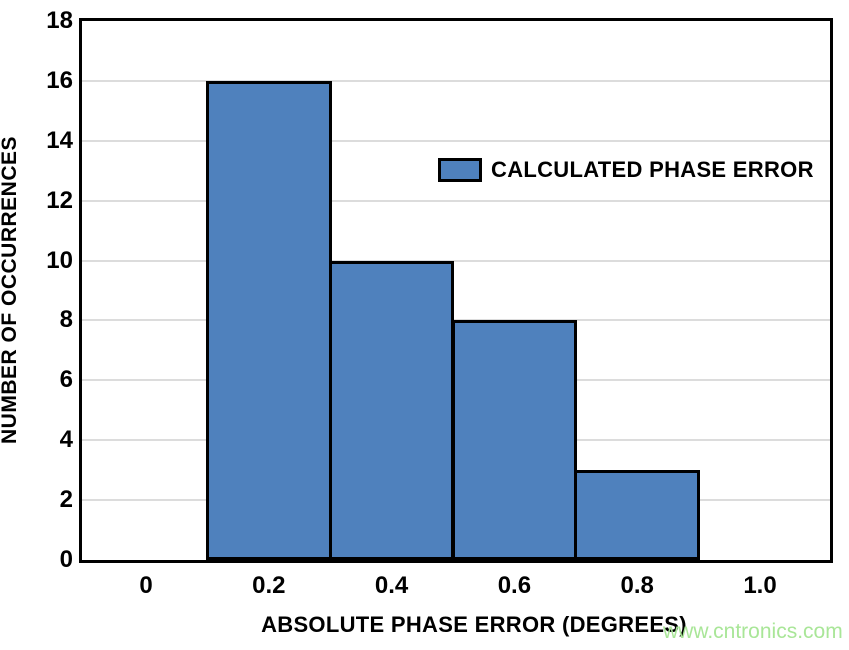 The width and height of the screenshot is (849, 650). I want to click on x-tick-label-0: 0, so click(146, 585).